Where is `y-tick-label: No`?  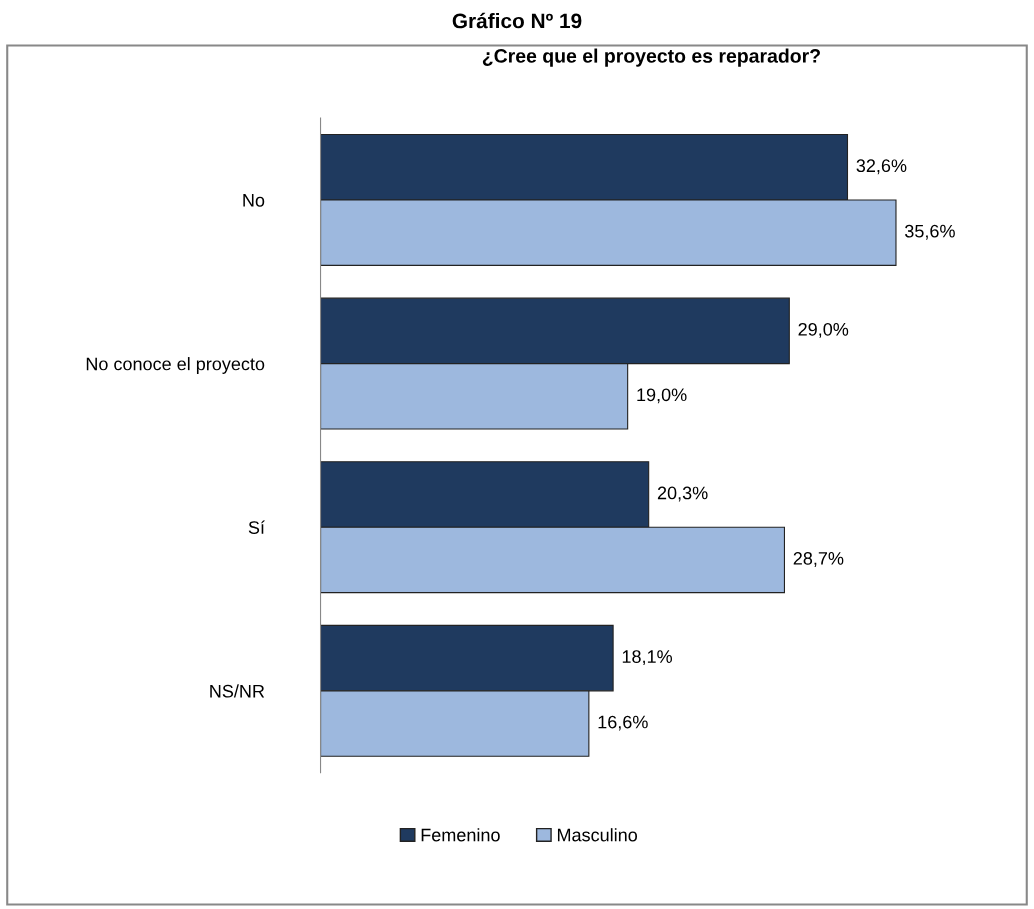 y-tick-label: No is located at coordinates (254, 200).